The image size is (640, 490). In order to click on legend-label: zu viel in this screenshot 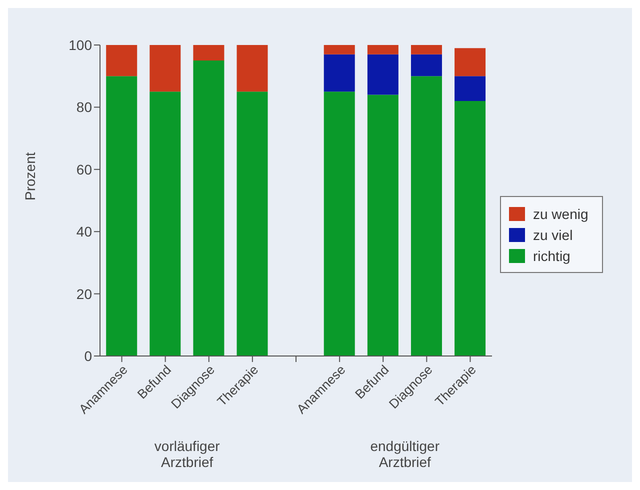, I will do `click(553, 234)`.